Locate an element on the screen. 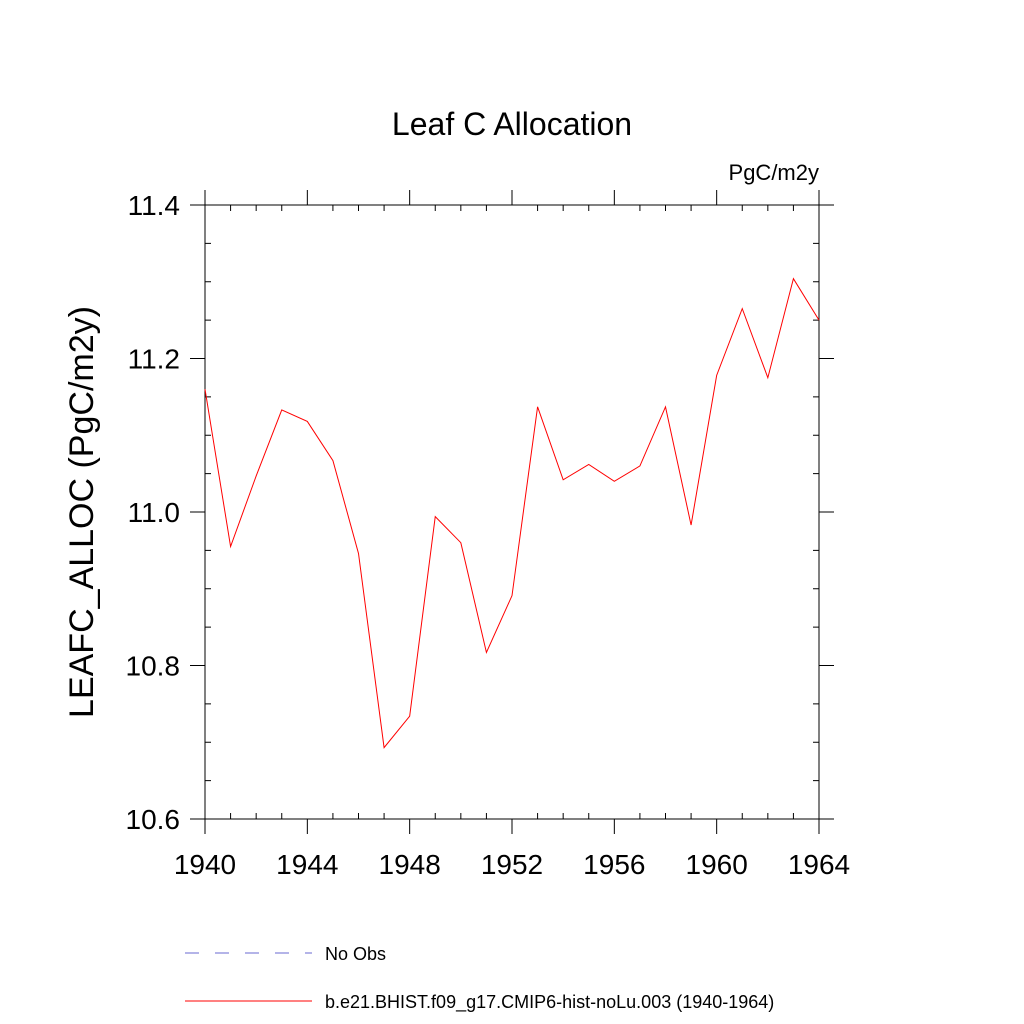 The height and width of the screenshot is (1024, 1024). y-tick-label: 10.8 is located at coordinates (153, 666).